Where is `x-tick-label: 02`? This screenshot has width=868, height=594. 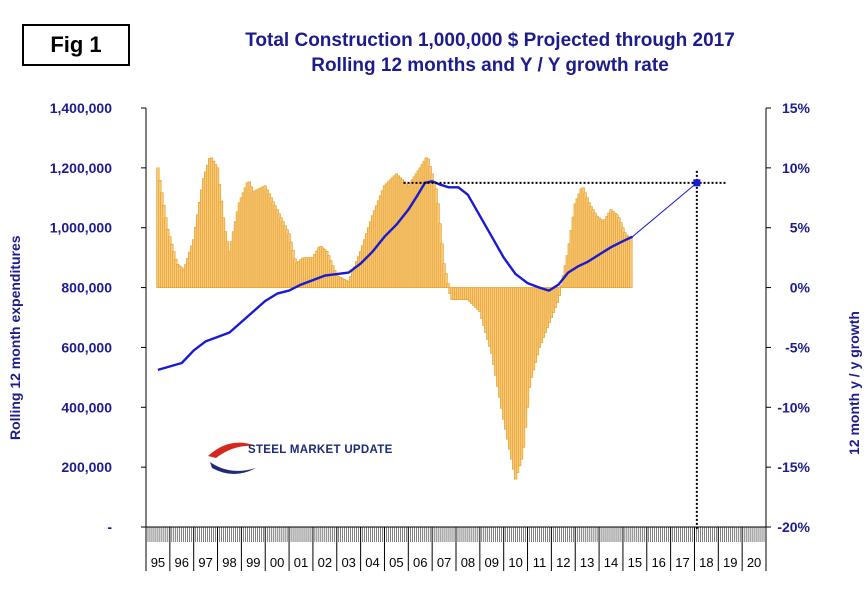
x-tick-label: 02 is located at coordinates (325, 562).